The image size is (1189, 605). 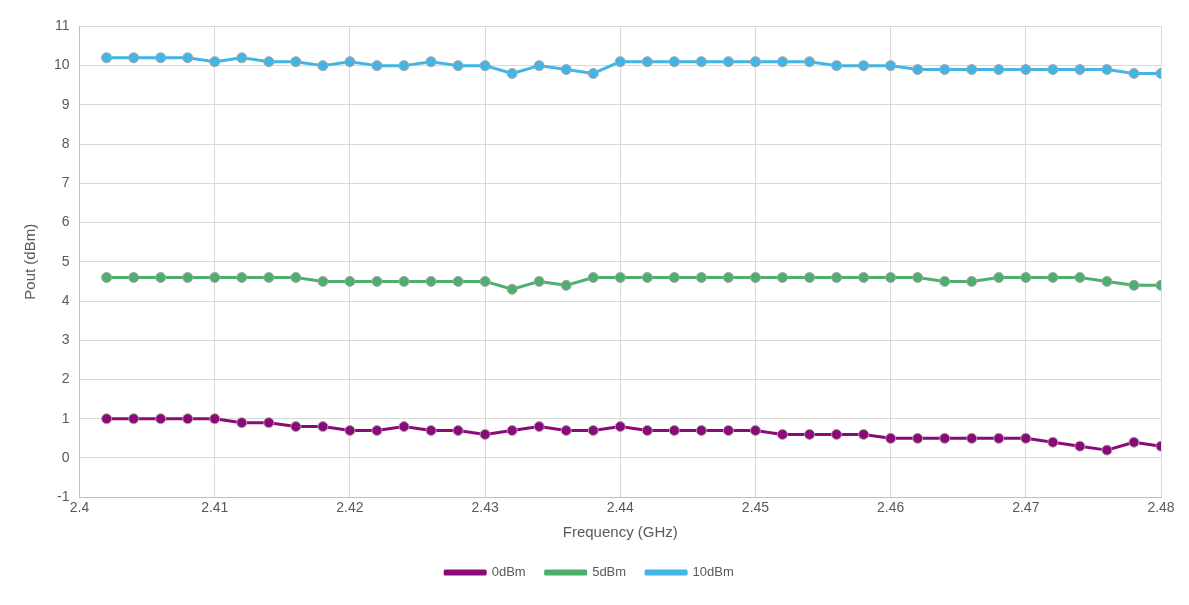 What do you see at coordinates (63, 496) in the screenshot?
I see `y-tick-label: -1` at bounding box center [63, 496].